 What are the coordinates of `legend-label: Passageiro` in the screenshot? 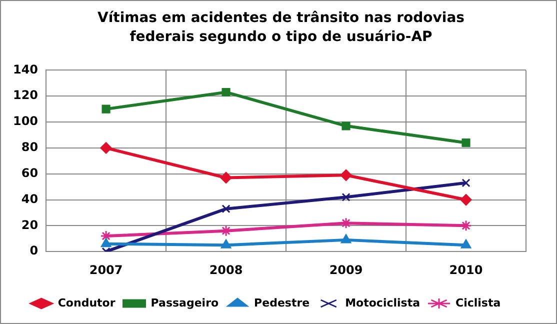 It's located at (184, 303).